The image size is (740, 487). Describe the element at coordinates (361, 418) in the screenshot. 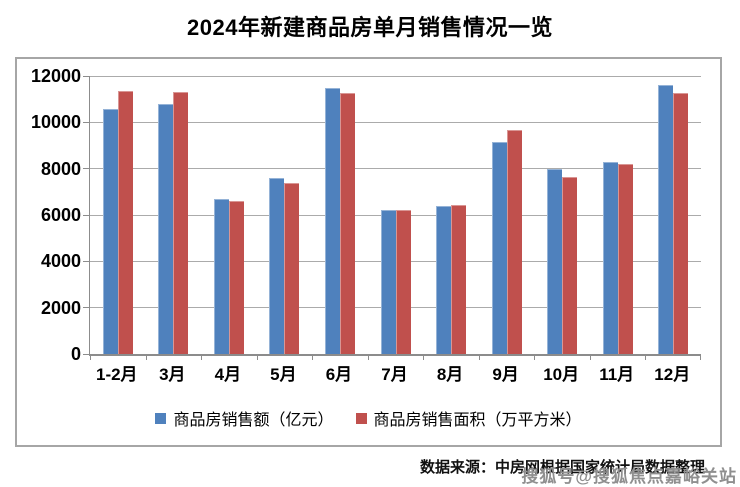

I see `legend-swatch-red-icon` at that location.